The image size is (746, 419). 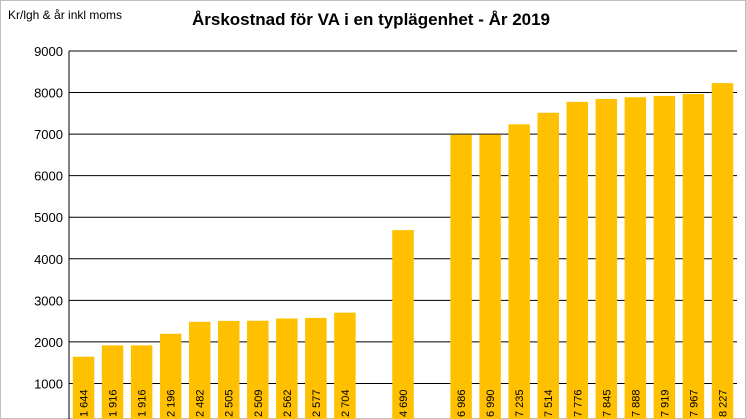 I want to click on data-label: 4 690, so click(x=404, y=403).